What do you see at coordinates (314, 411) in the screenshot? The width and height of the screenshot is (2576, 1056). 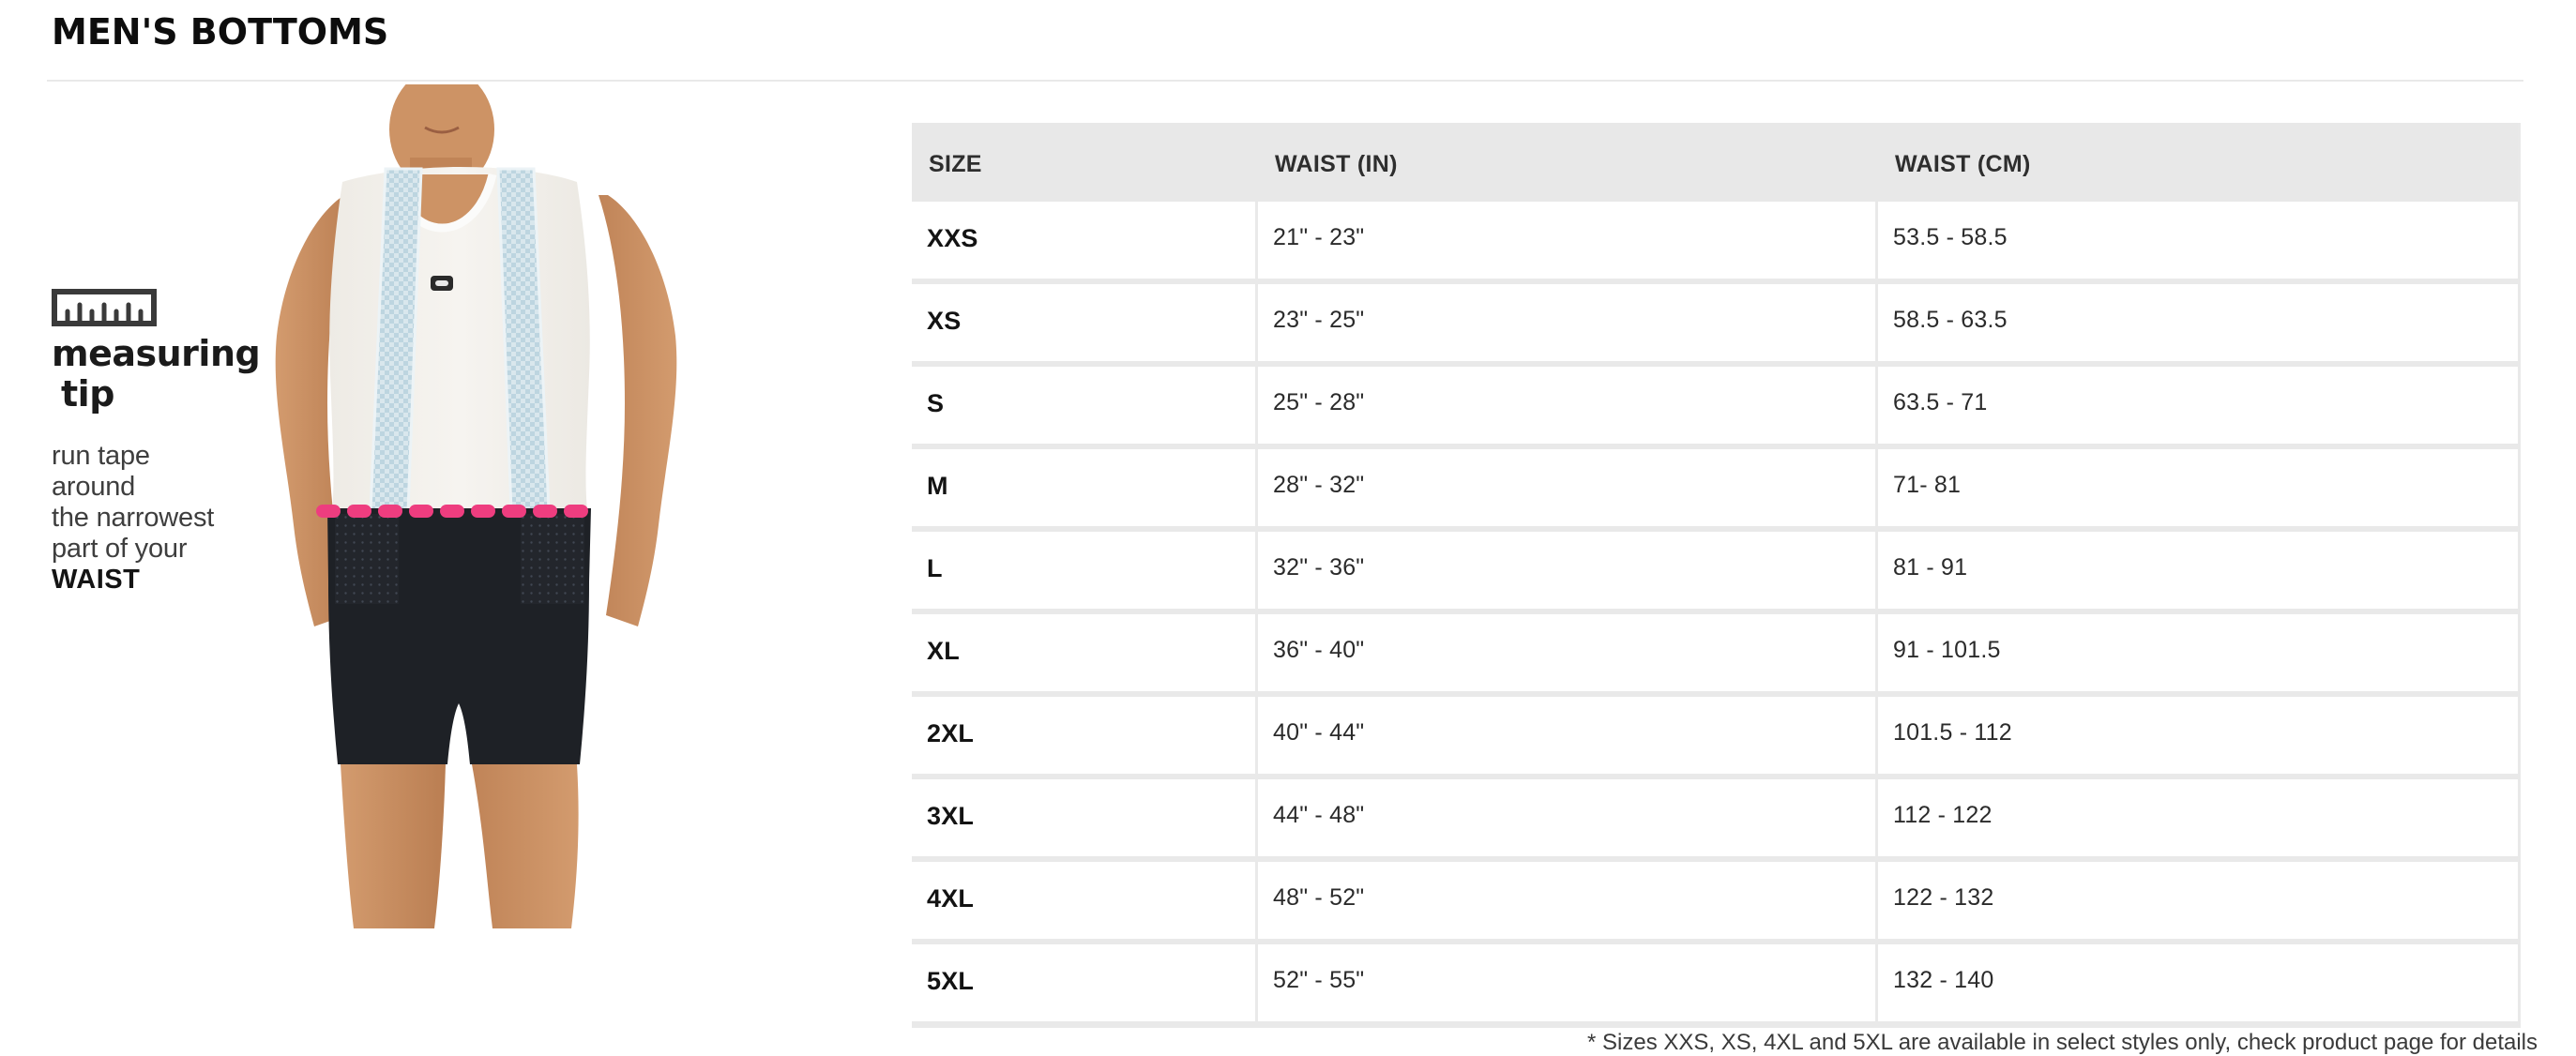 I see `model-right-arm` at bounding box center [314, 411].